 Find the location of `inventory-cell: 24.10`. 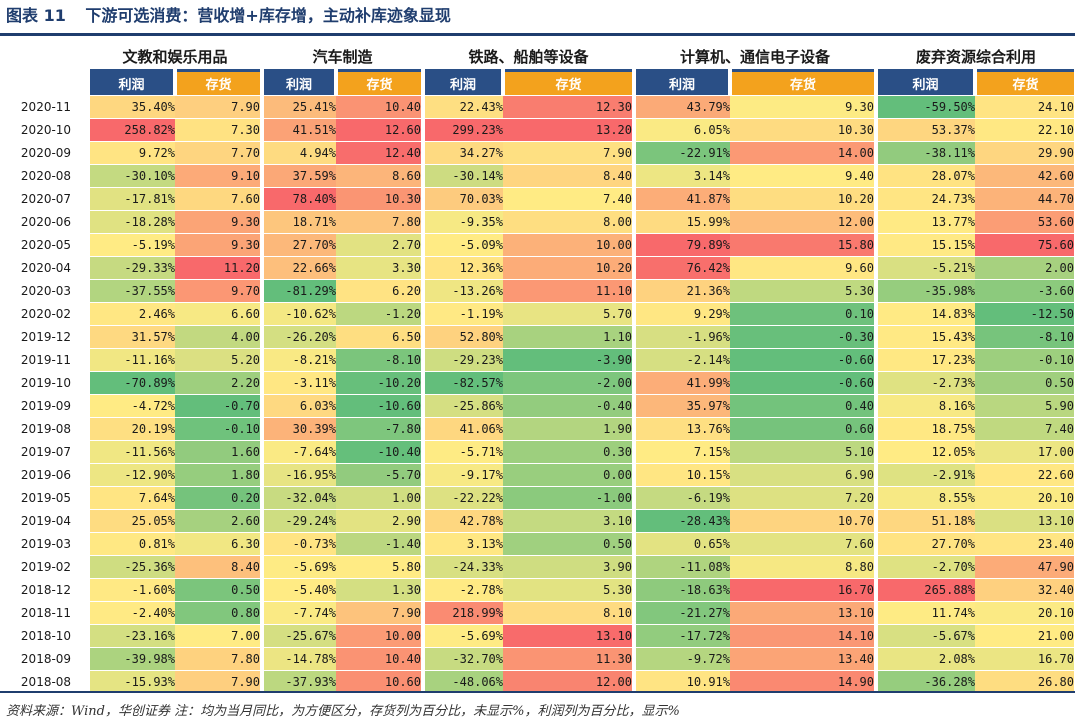

inventory-cell: 24.10 is located at coordinates (1024, 107).